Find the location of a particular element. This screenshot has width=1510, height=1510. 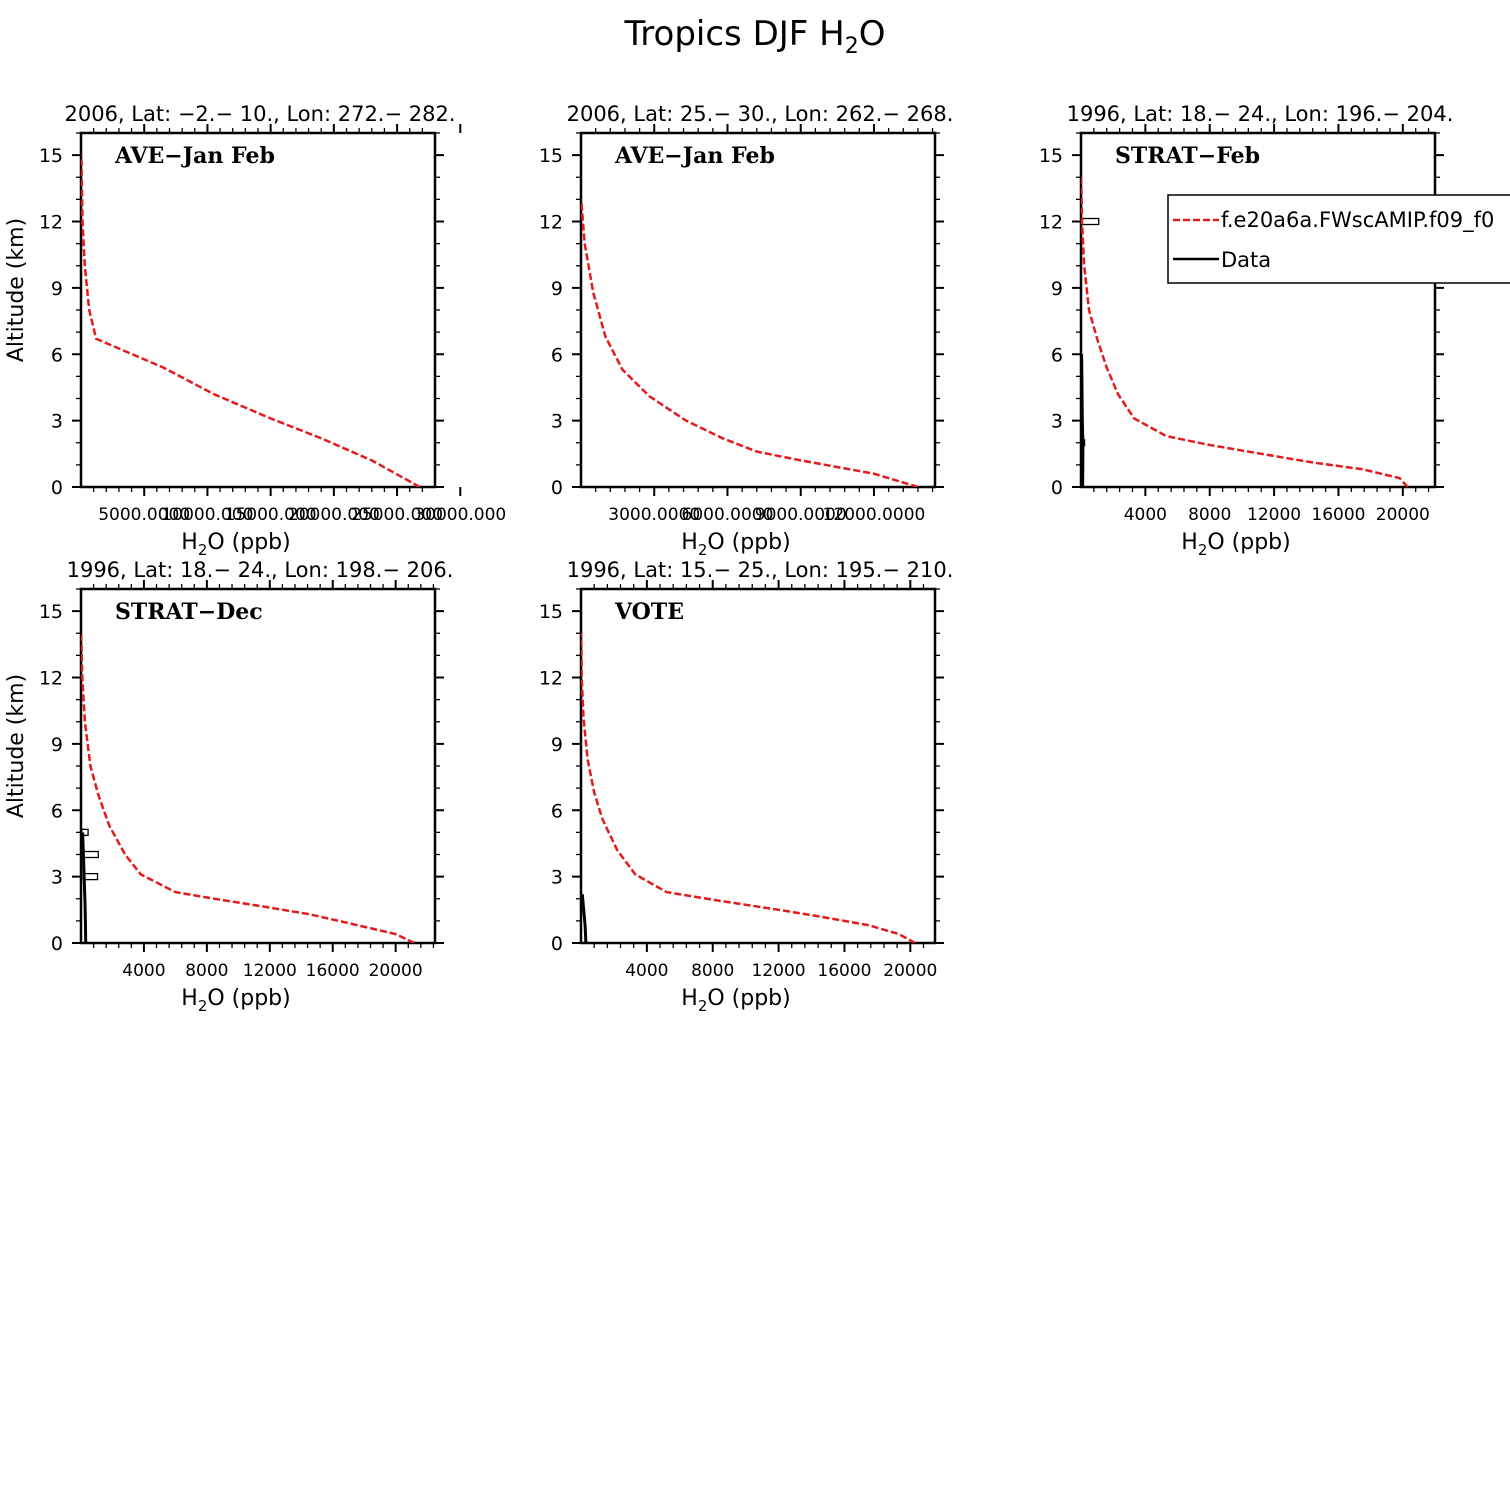

legend-model-label: f.e20a6a.FWscAMIP.f09_f0 is located at coordinates (1357, 220).